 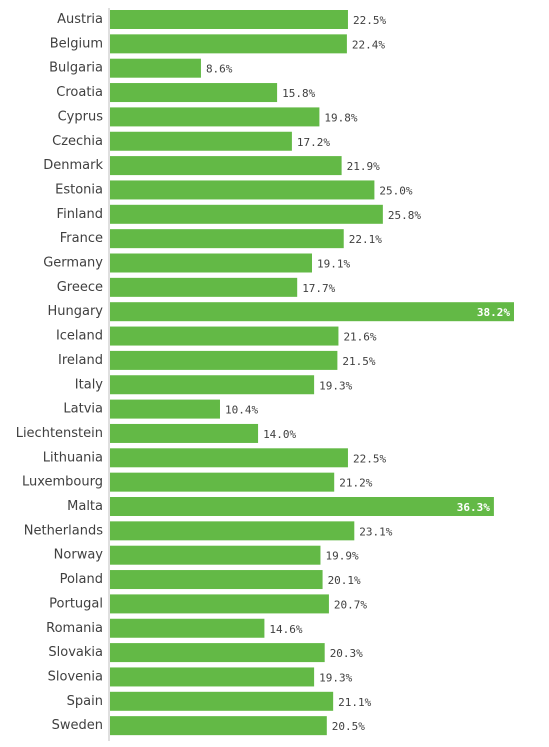 What do you see at coordinates (355, 483) in the screenshot?
I see `value-label-luxembourg: 21.2%` at bounding box center [355, 483].